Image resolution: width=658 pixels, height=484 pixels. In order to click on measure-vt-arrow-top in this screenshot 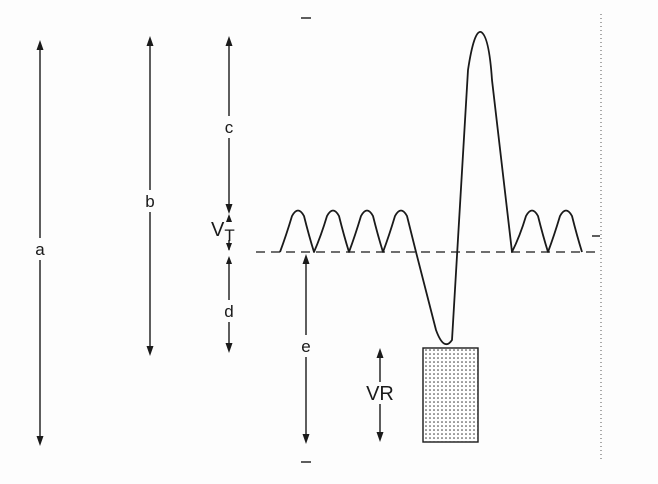, I will do `click(229, 218)`.